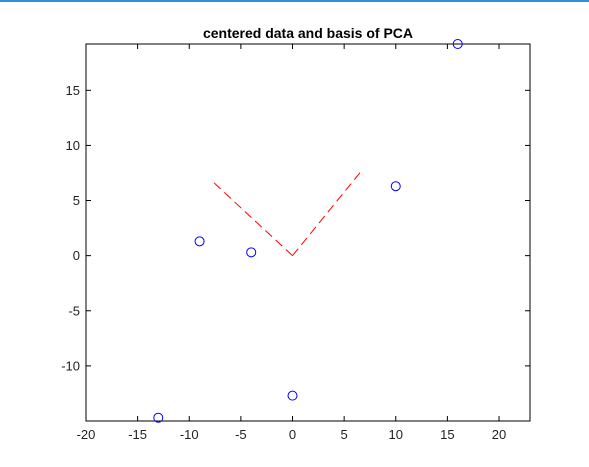 This screenshot has height=467, width=589. I want to click on x-tick-label: 20, so click(499, 434).